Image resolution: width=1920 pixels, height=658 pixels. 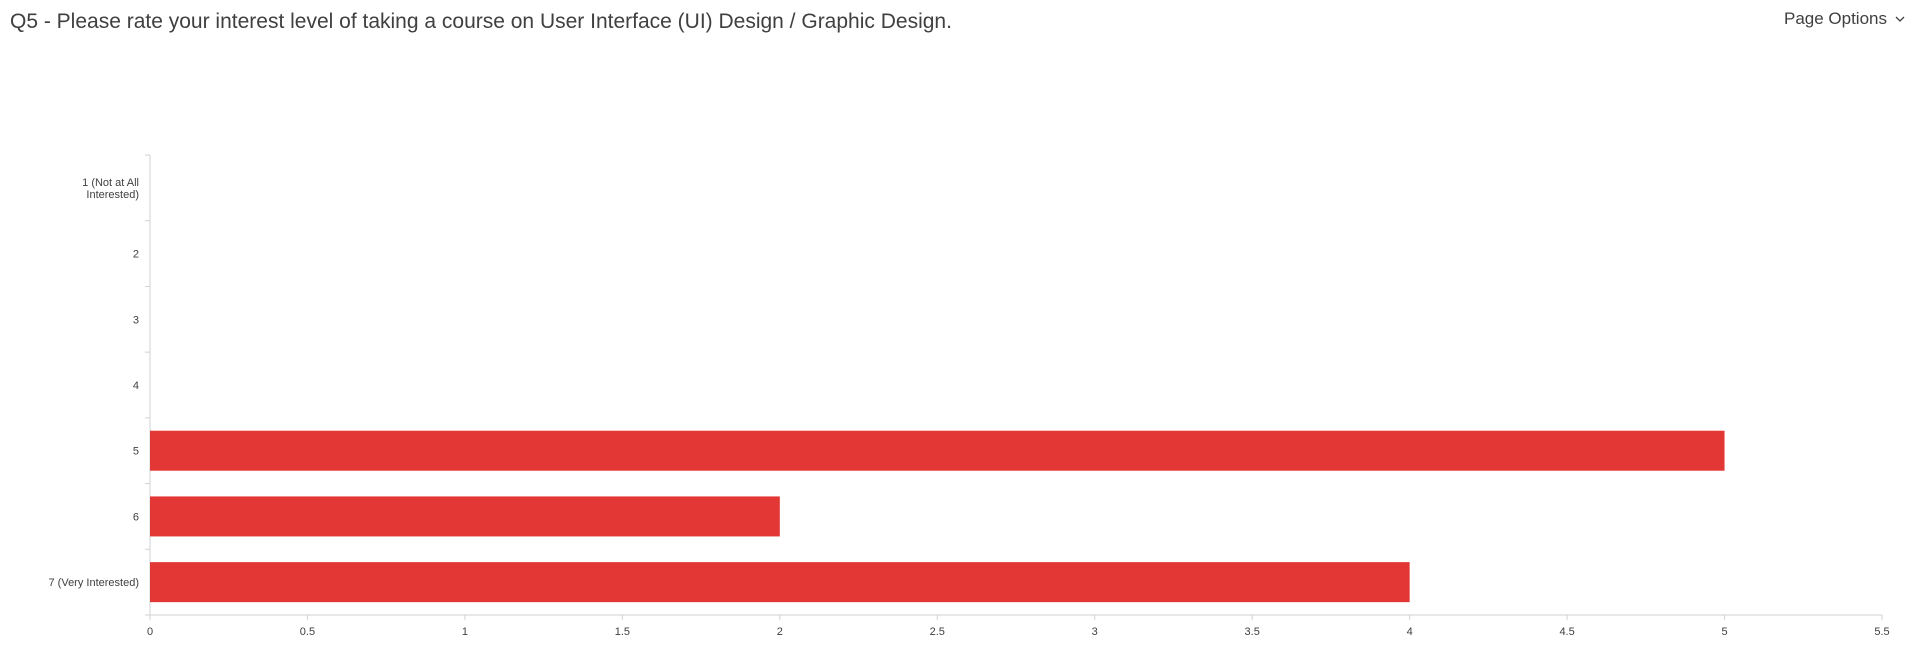 I want to click on x-tick-label: 2.5, so click(x=937, y=632).